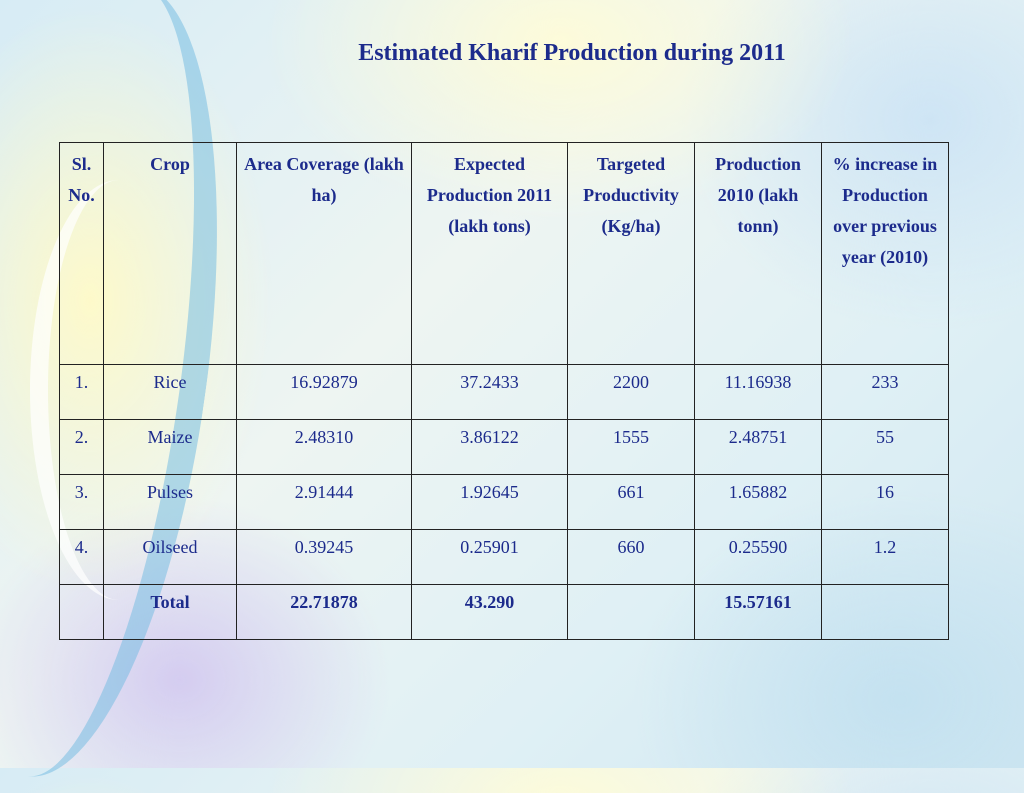 The width and height of the screenshot is (1024, 793). I want to click on total-label: Total, so click(170, 612).